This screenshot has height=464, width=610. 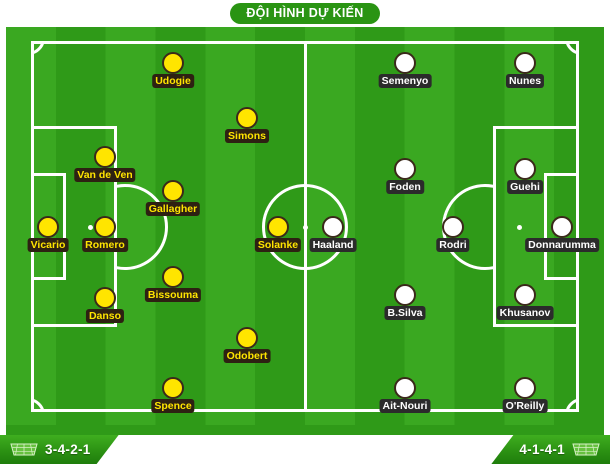 I want to click on player-name: Gallagher, so click(x=173, y=209).